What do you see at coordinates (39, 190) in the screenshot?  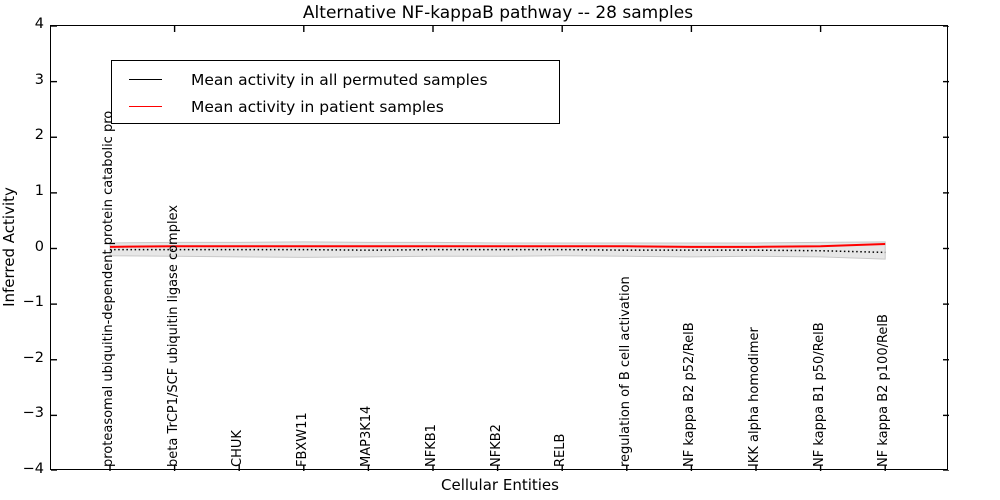 I see `y-tick-label: 1` at bounding box center [39, 190].